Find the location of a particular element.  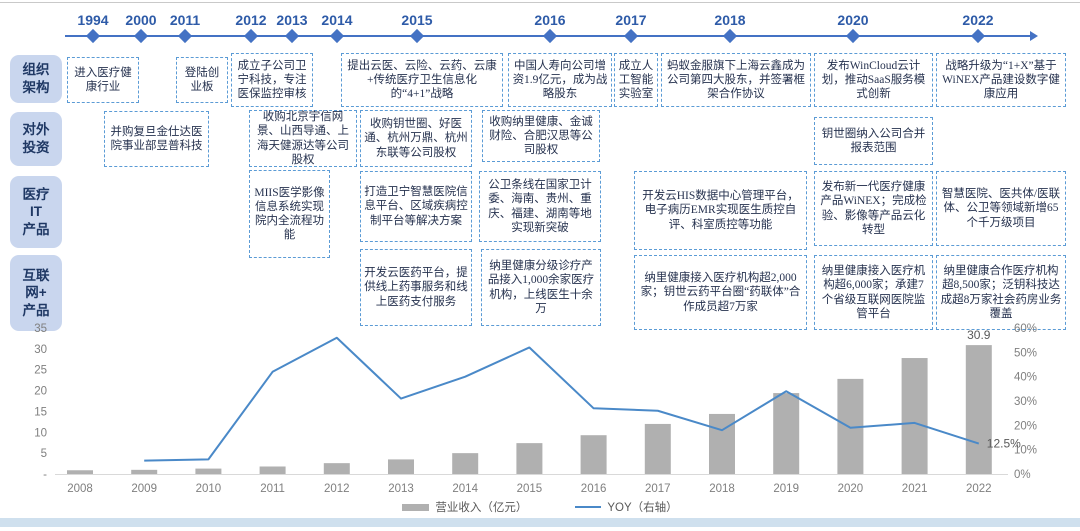

right-axis-tick: 10% is located at coordinates (1025, 451).